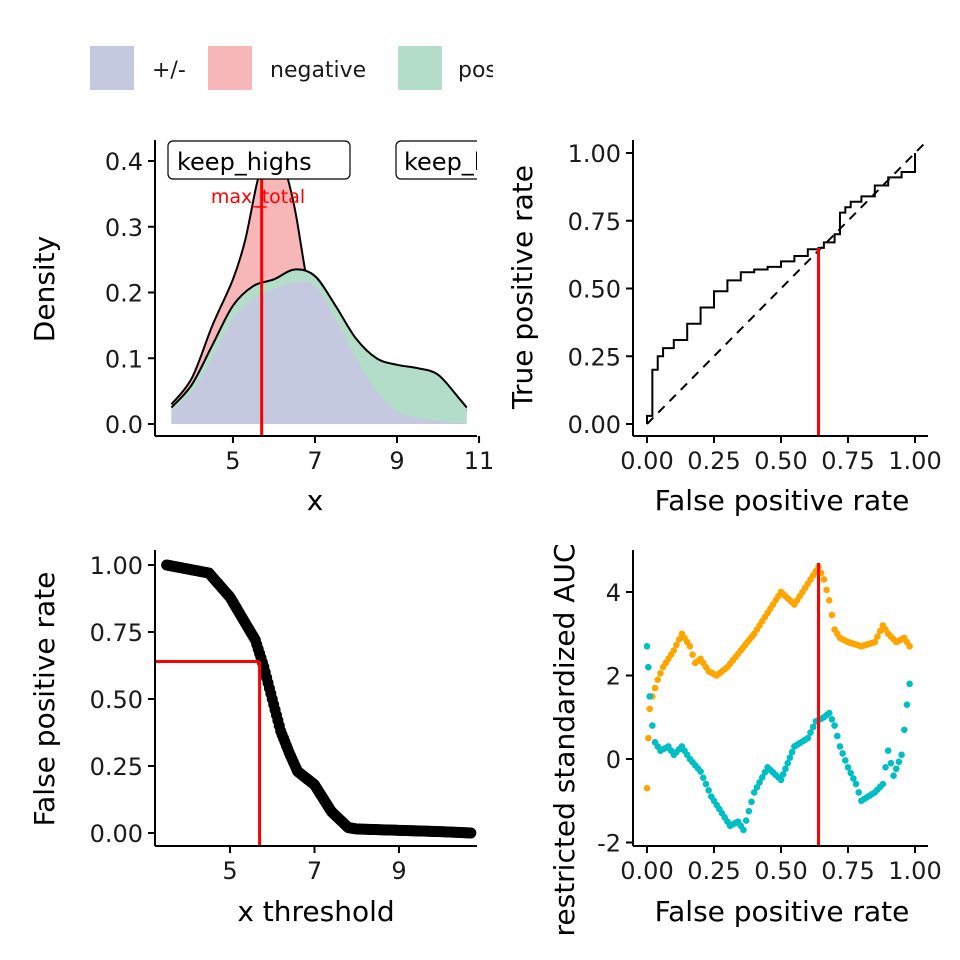 The height and width of the screenshot is (960, 960). I want to click on density-area-pm, so click(319, 352).